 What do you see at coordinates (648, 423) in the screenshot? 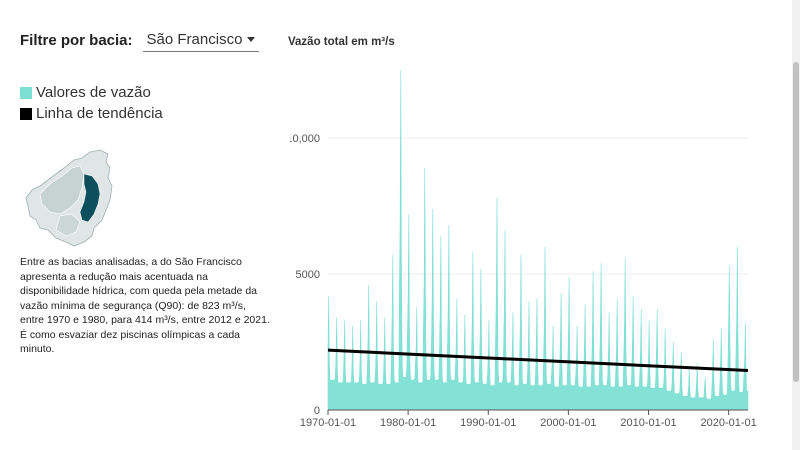
I see `x-tick-label: 2010-01-01` at bounding box center [648, 423].